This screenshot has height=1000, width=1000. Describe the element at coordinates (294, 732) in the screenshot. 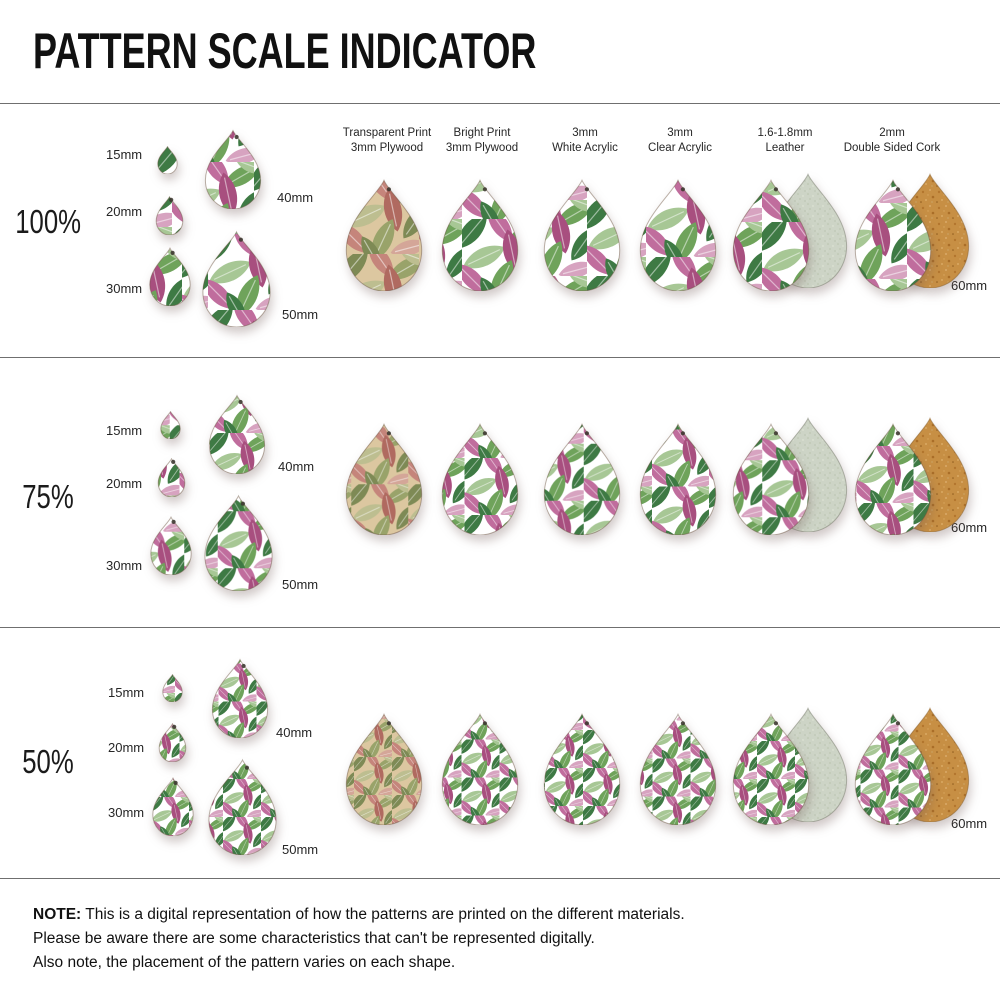

I see `size-label-40mm-row3: 40mm` at that location.